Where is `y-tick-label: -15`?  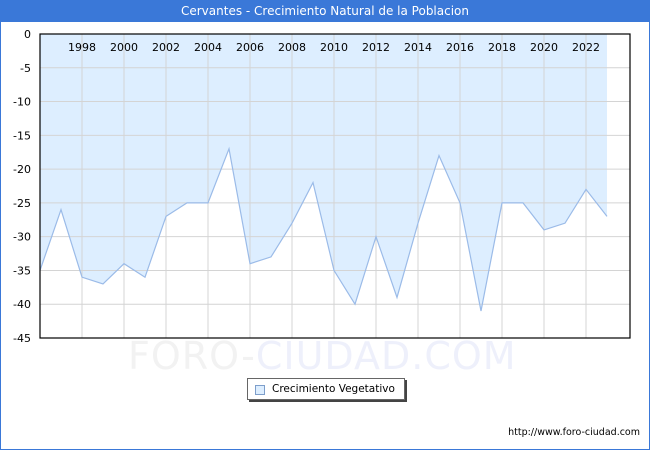 y-tick-label: -15 is located at coordinates (22, 135).